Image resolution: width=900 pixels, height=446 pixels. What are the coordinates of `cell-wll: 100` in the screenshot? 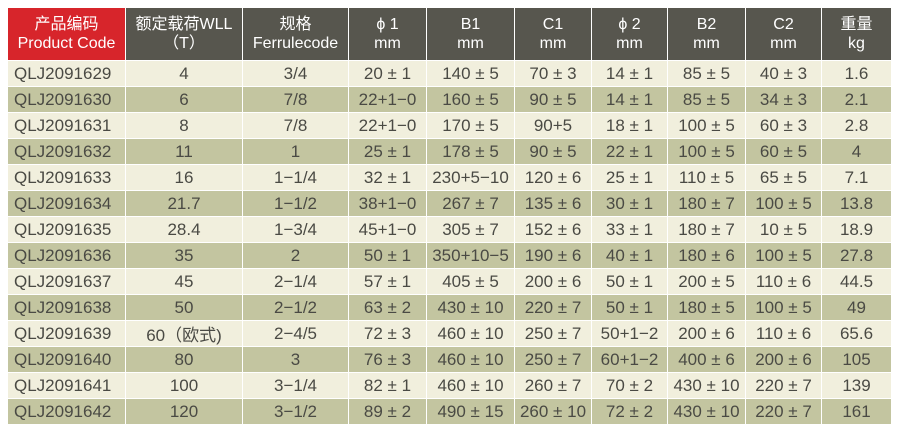 It's located at (184, 385).